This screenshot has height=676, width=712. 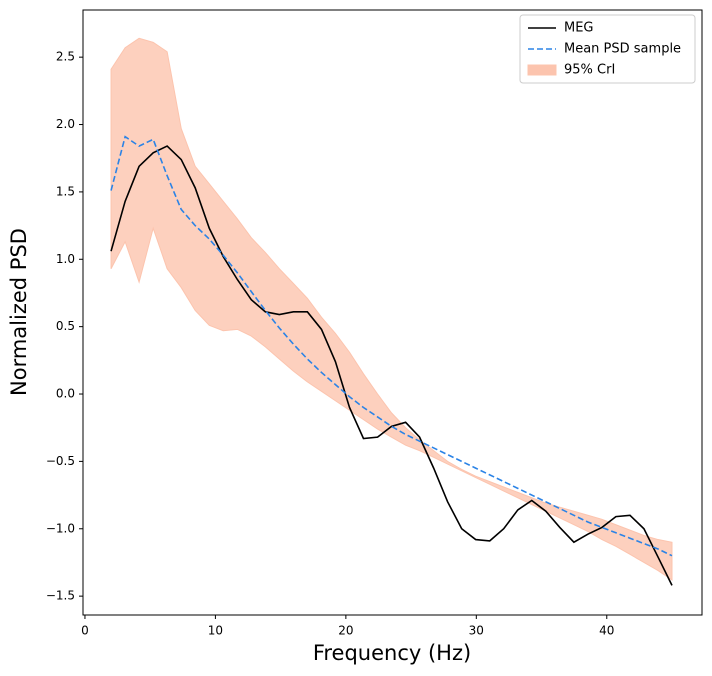 I want to click on y-axis-label: Normalized PSD, so click(x=19, y=312).